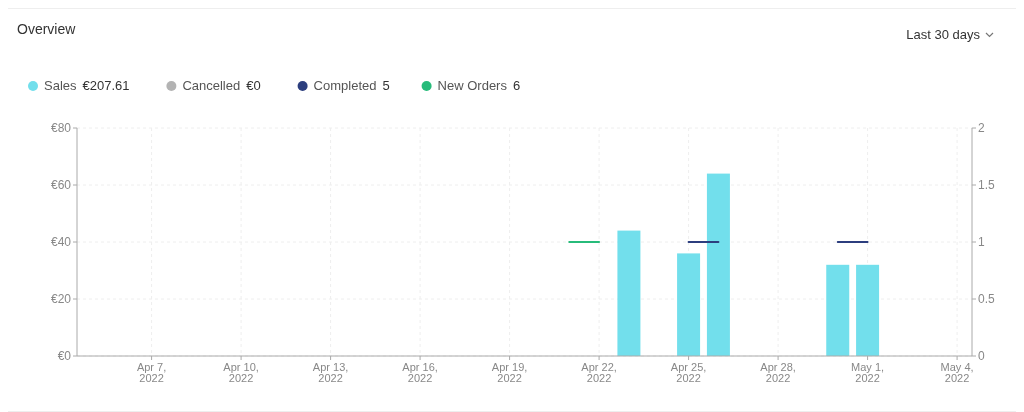 The image size is (1024, 412). I want to click on legend-label: New Orders 6, so click(479, 85).